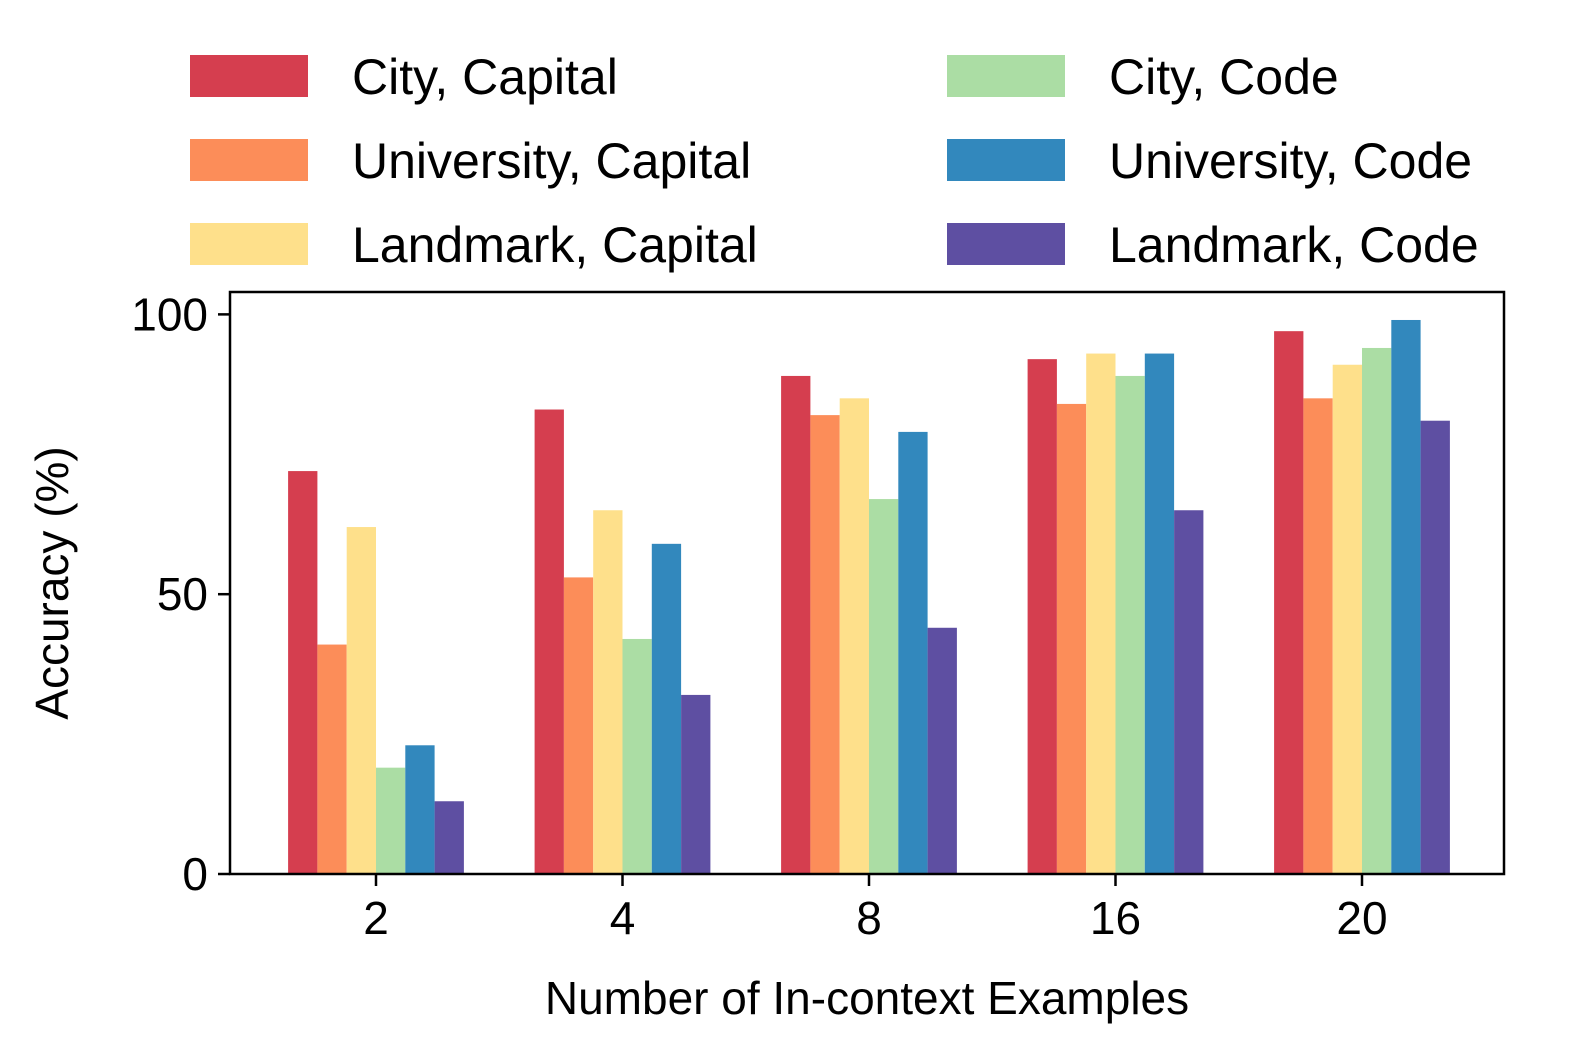 This screenshot has width=1591, height=1054. Describe the element at coordinates (195, 874) in the screenshot. I see `y-tick-label: 0` at that location.